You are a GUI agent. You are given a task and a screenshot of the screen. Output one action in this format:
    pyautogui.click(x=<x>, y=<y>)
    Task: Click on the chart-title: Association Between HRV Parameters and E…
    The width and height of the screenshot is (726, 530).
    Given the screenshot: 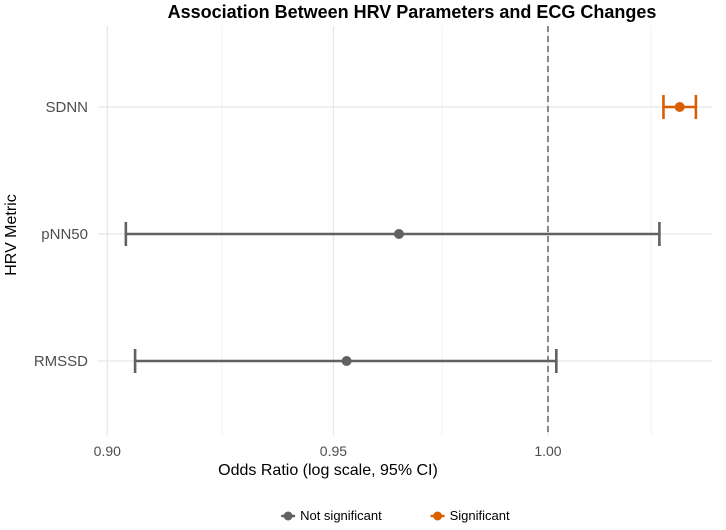 What is the action you would take?
    pyautogui.click(x=412, y=12)
    